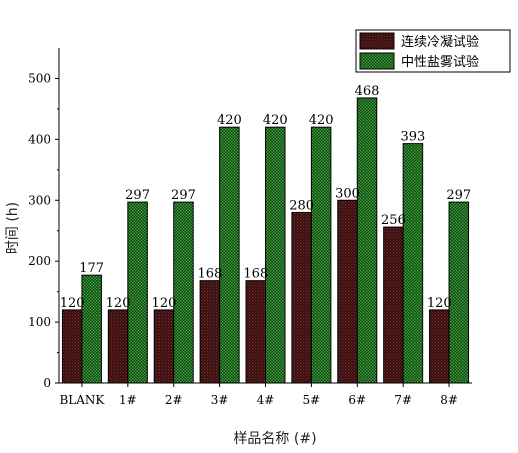 This screenshot has width=518, height=453. I want to click on x-tick-label: 6#, so click(357, 400).